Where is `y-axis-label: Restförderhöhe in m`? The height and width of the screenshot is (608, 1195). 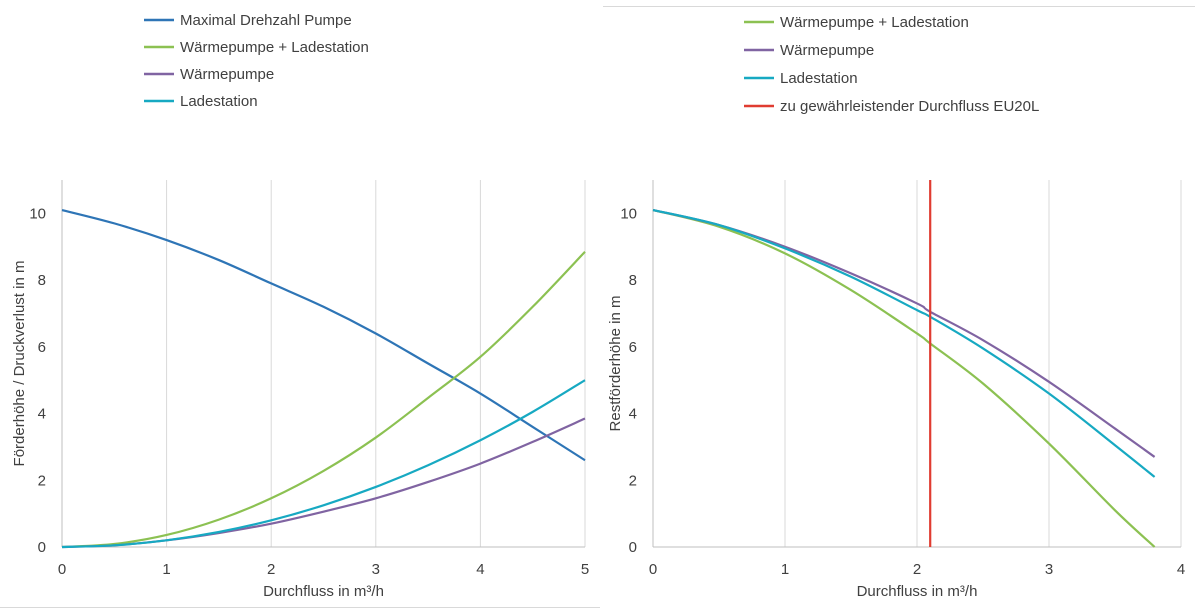
y-axis-label: Restförderhöhe in m is located at coordinates (615, 364).